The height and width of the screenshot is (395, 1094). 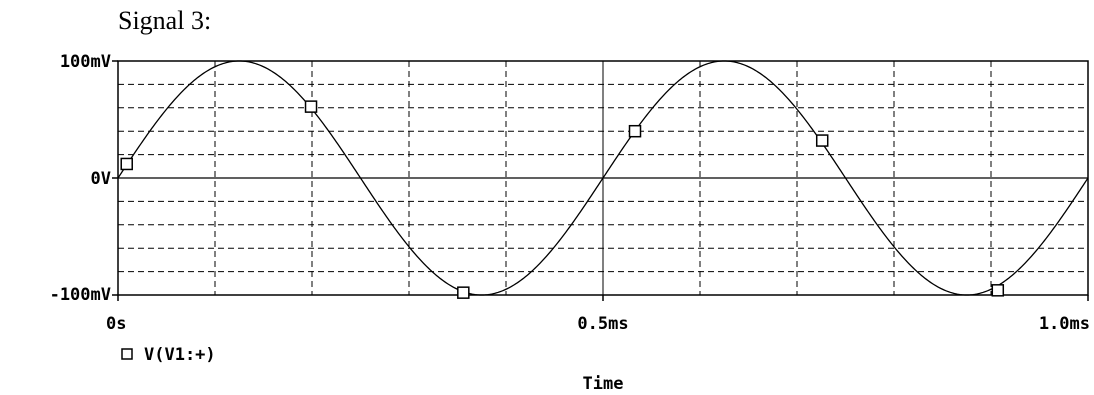 What do you see at coordinates (165, 20) in the screenshot?
I see `figure-caption: Signal 3:` at bounding box center [165, 20].